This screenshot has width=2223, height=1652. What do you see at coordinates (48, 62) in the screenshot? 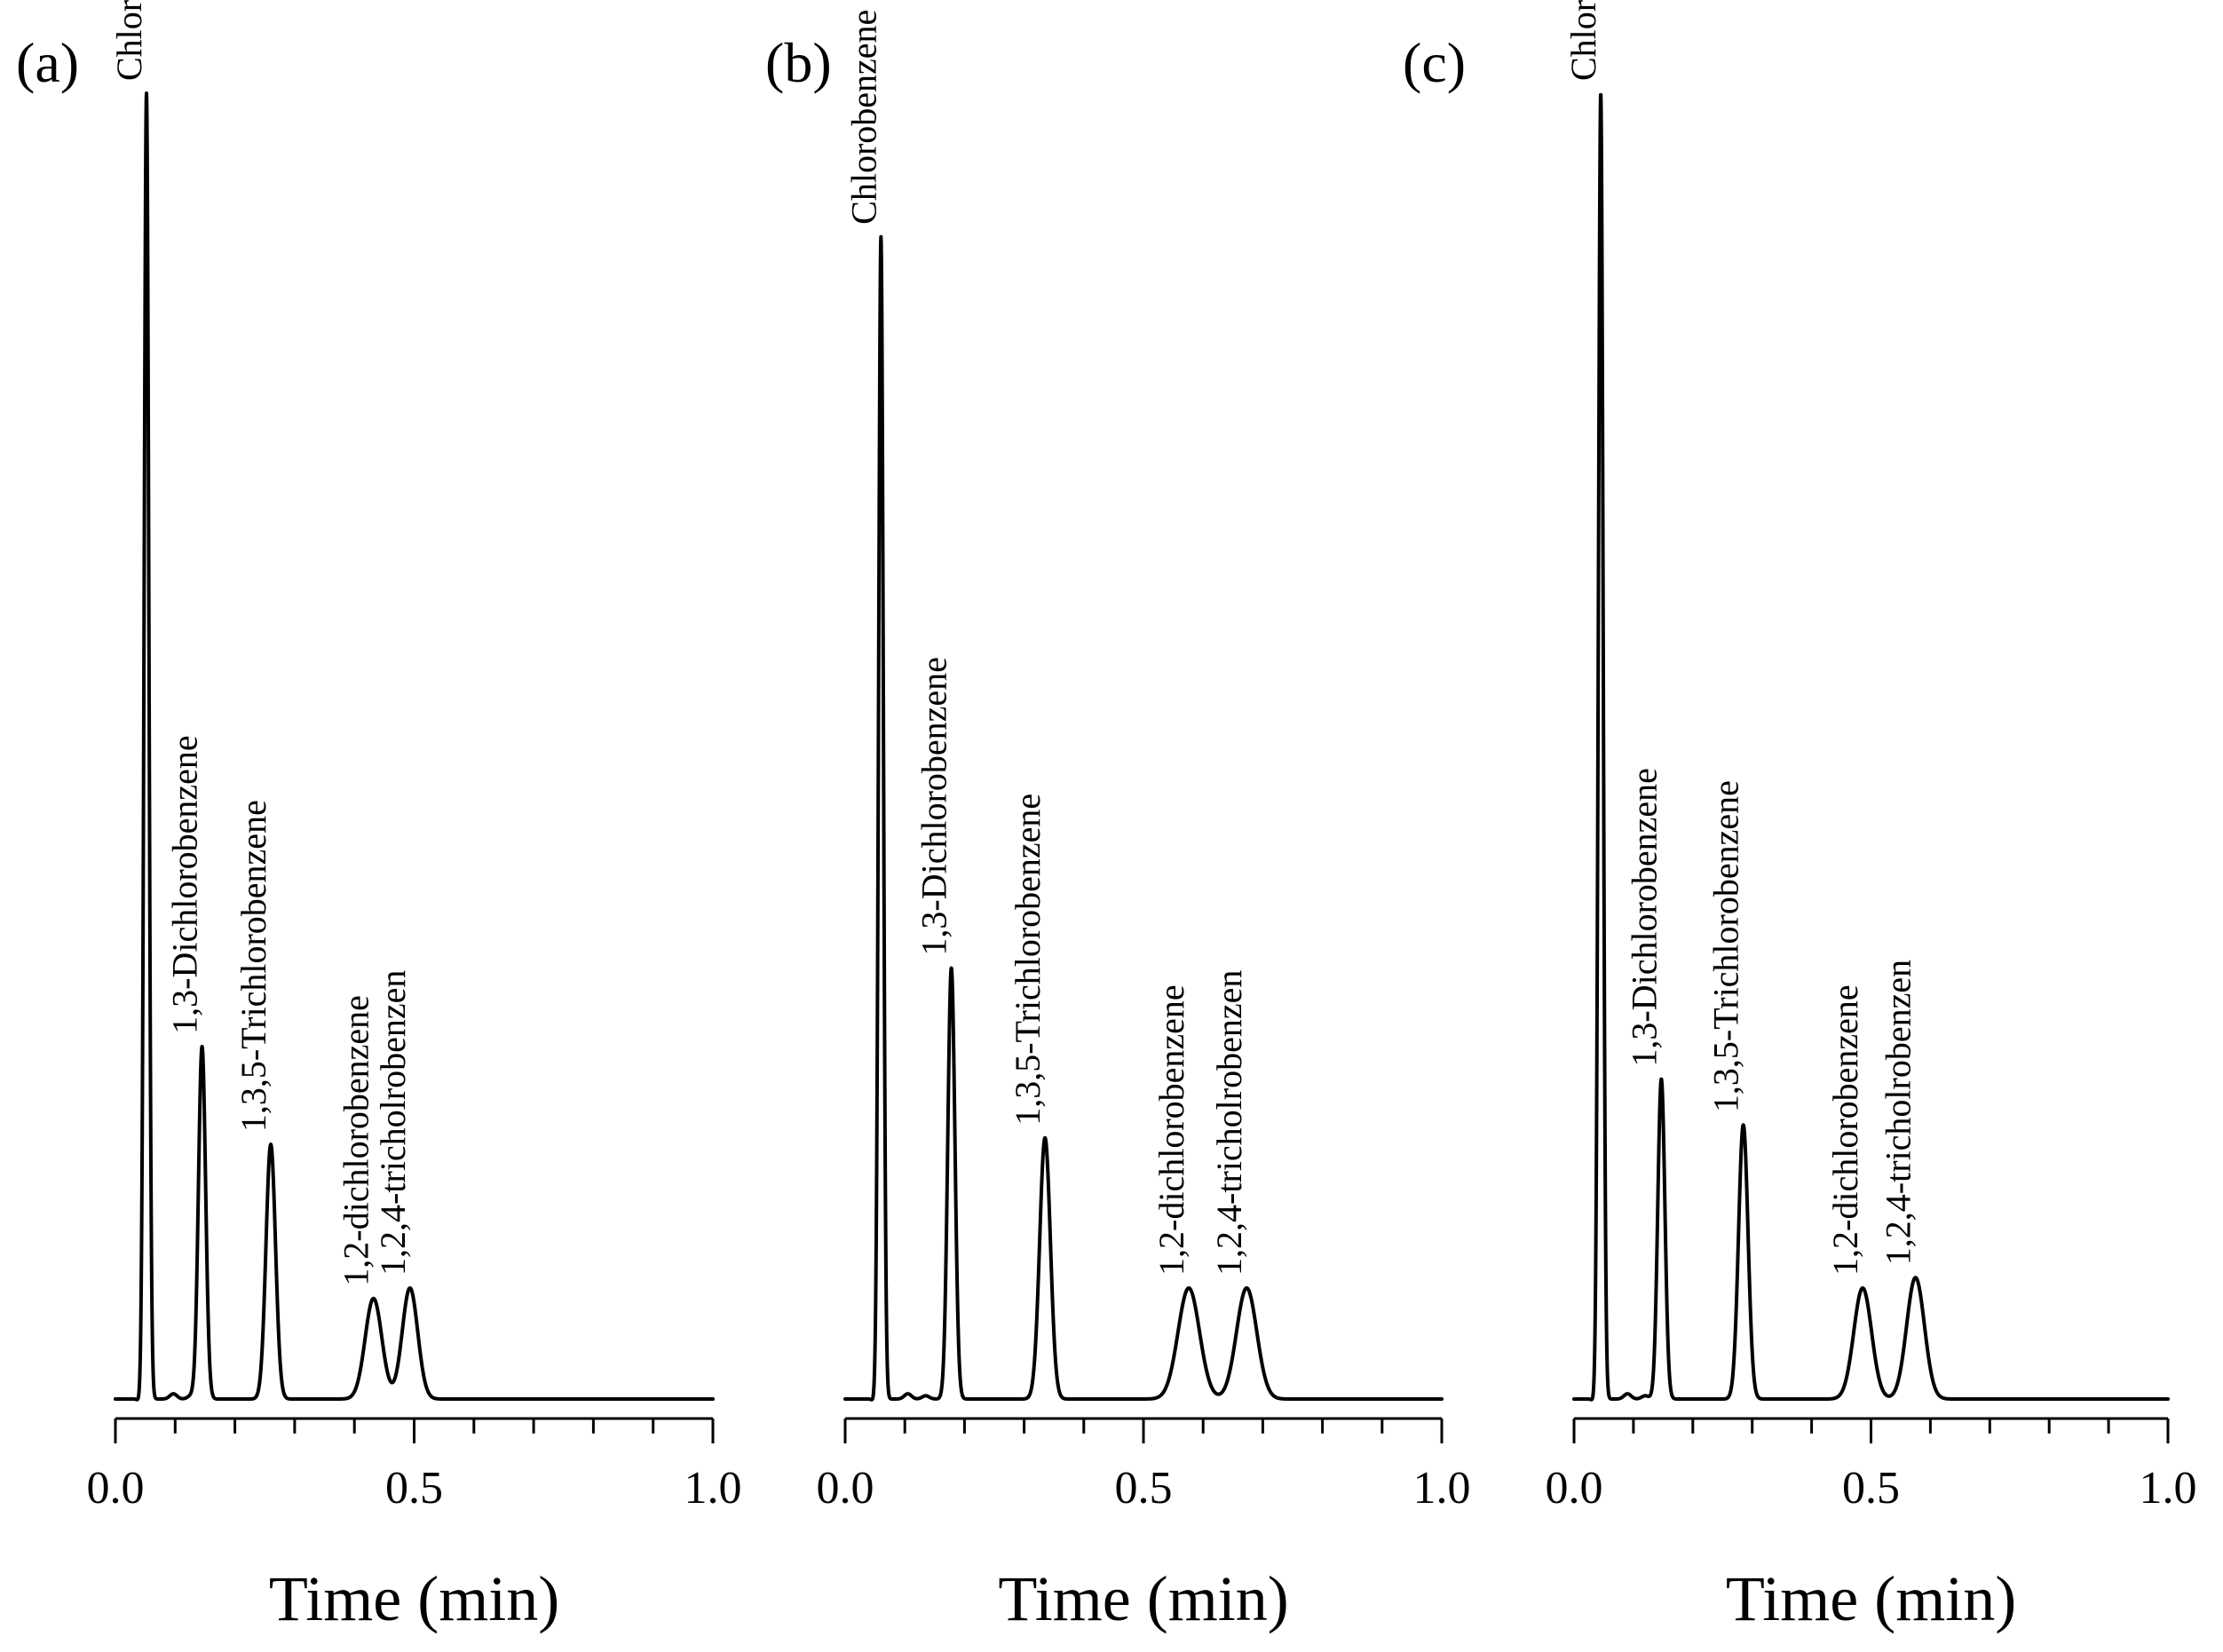
I see `panel-label: (a)` at bounding box center [48, 62].